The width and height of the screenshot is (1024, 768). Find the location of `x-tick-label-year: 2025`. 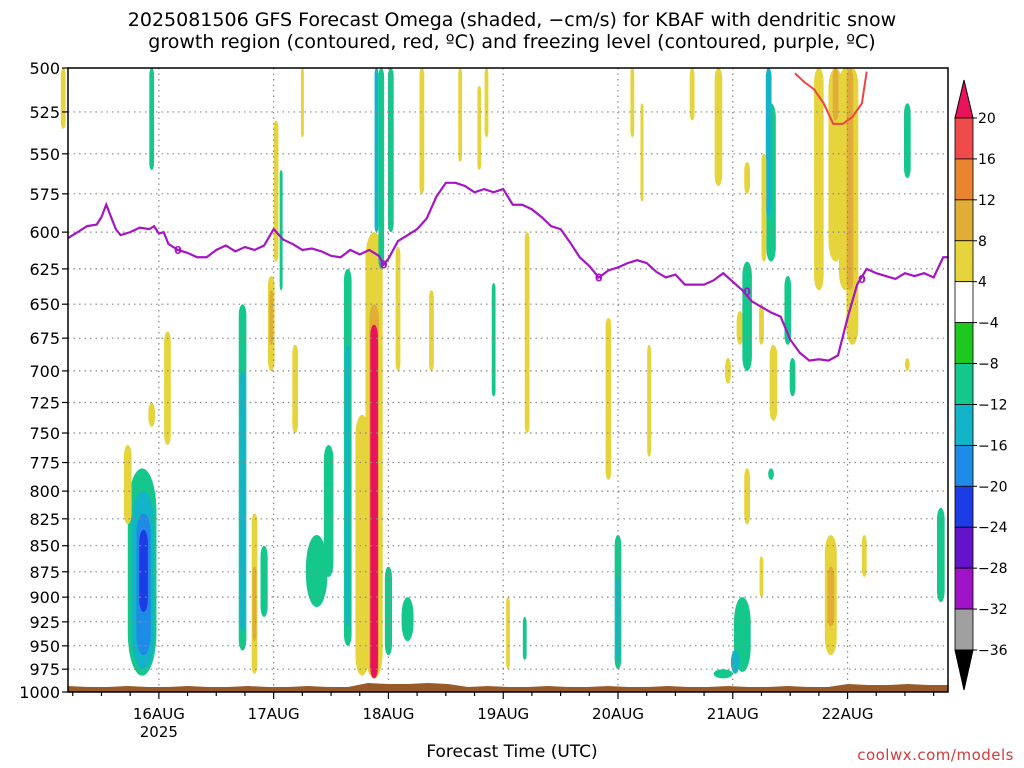

x-tick-label-year: 2025 is located at coordinates (159, 732).